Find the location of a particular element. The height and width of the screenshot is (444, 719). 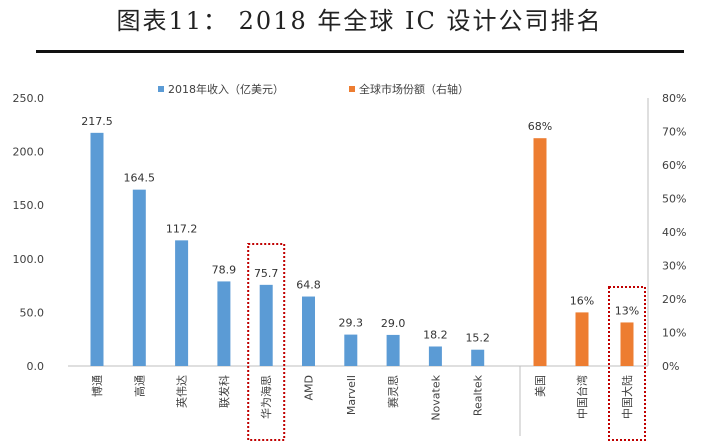

category-label: 赛灵思 is located at coordinates (393, 391).